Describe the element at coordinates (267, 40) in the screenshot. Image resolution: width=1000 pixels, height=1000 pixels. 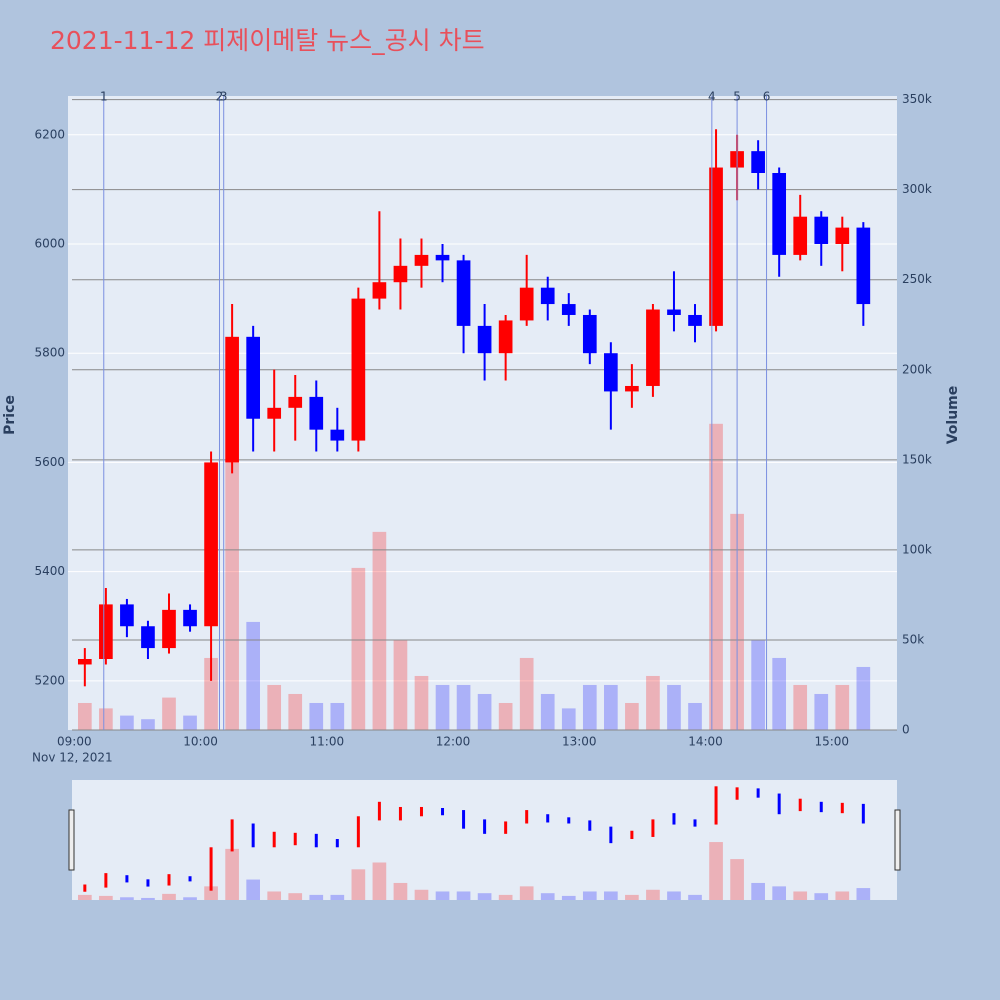
I see `chart-title: 2021-11-12 피제이메탈 뉴스_공시 차트` at that location.